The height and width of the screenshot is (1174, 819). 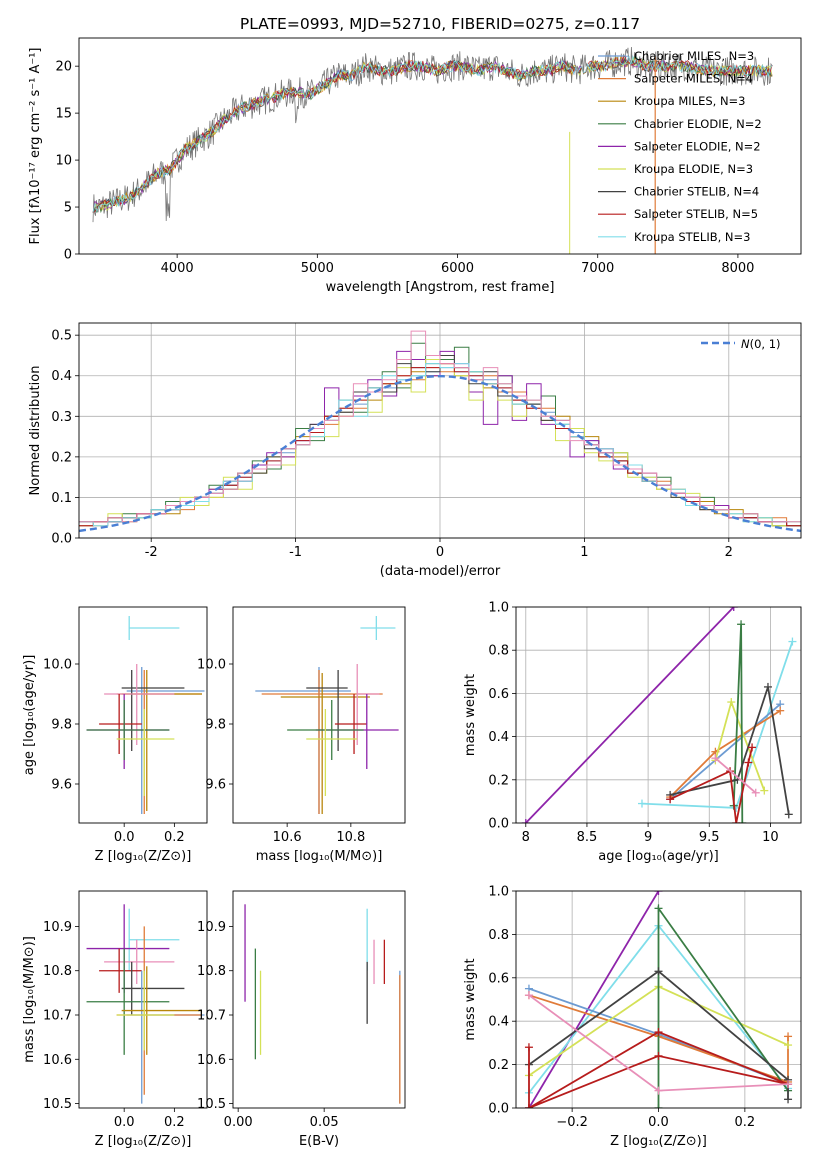 I want to click on y-tick-label: 0.5, so click(x=61, y=336).